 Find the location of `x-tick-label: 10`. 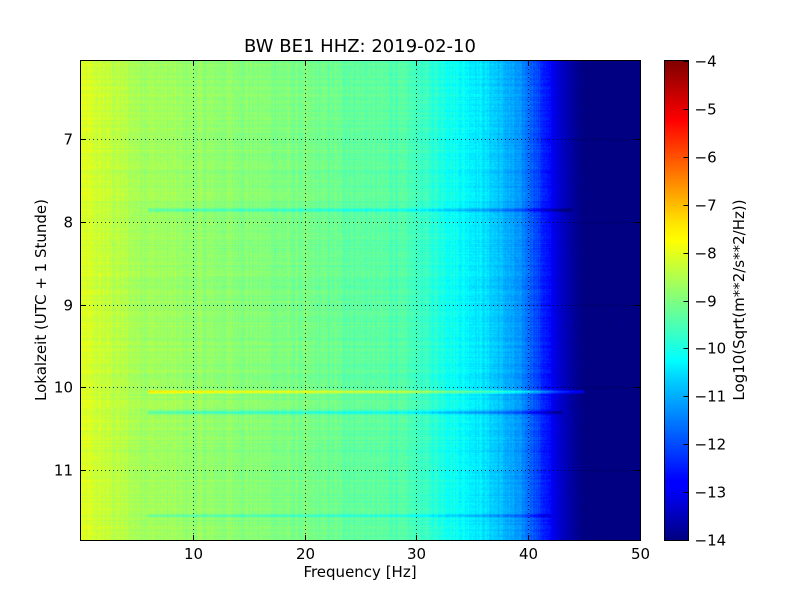

x-tick-label: 10 is located at coordinates (193, 554).